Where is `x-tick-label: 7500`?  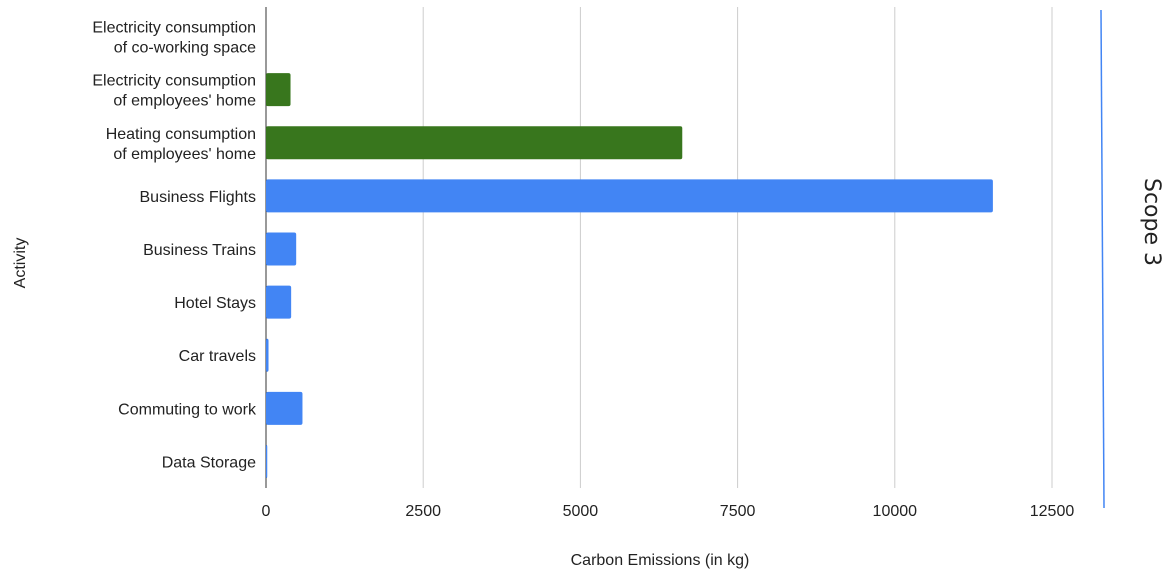 x-tick-label: 7500 is located at coordinates (738, 511).